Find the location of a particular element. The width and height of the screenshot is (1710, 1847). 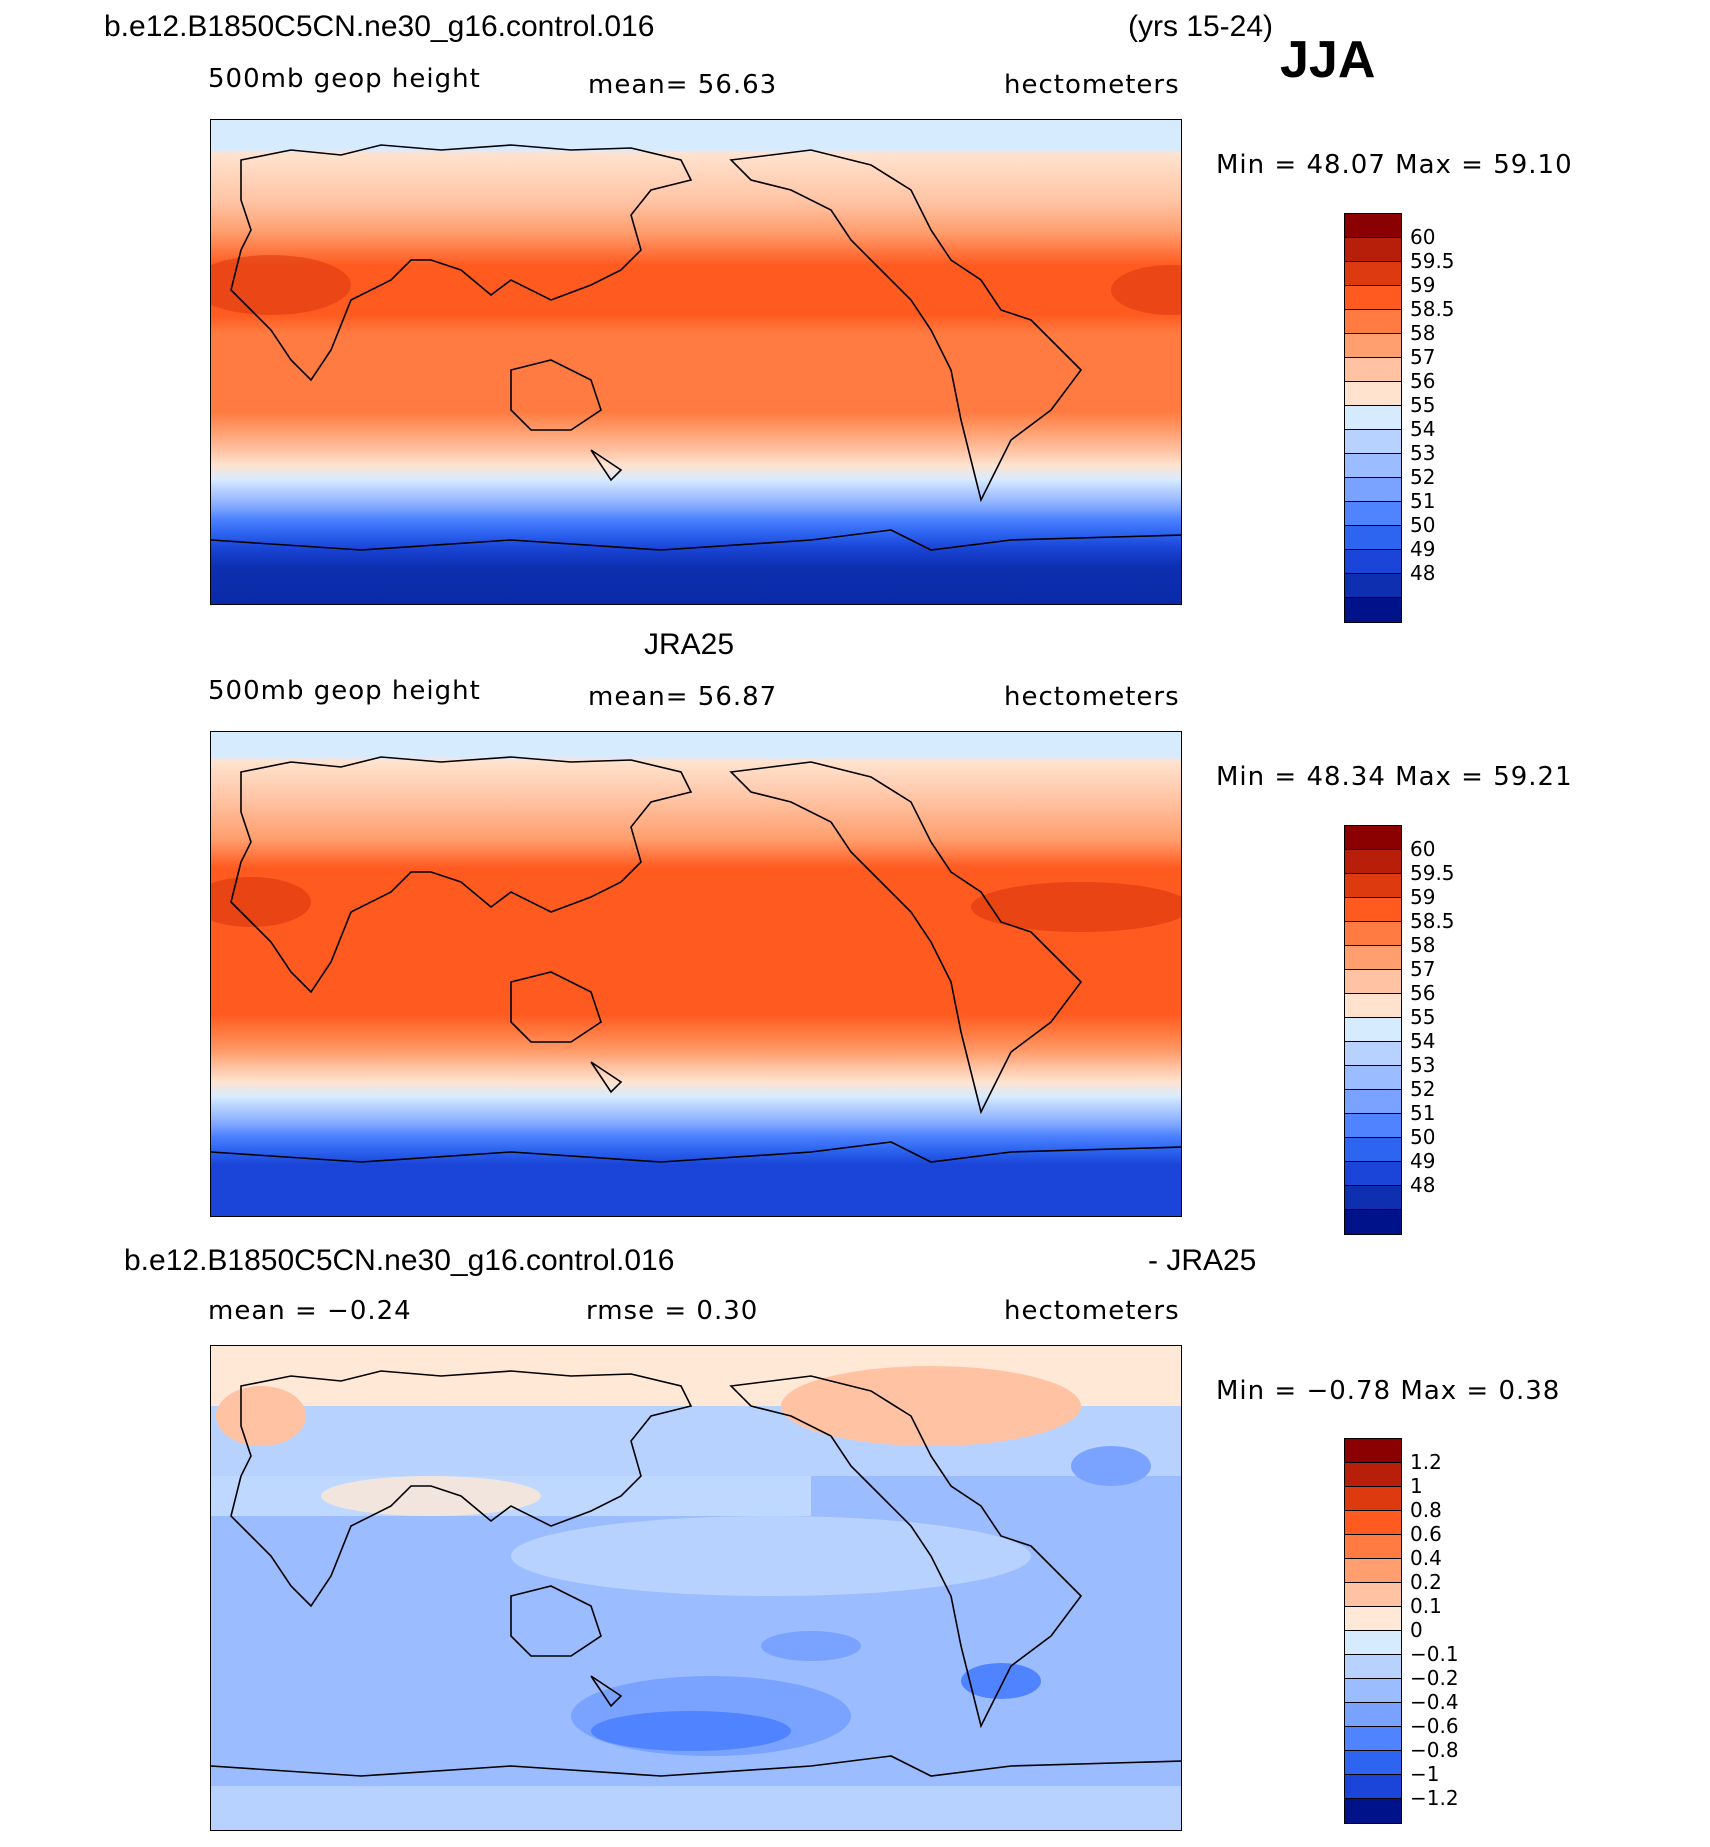

panel1-high-atlantic is located at coordinates (1146, 290).